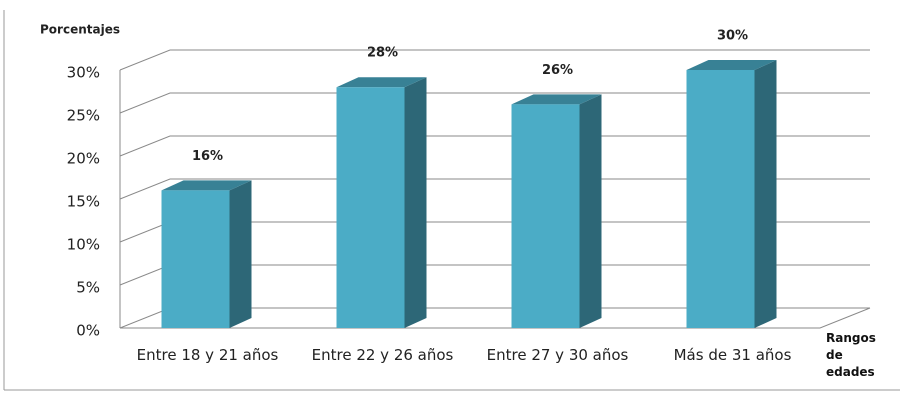 The image size is (906, 396). What do you see at coordinates (557, 70) in the screenshot?
I see `value-label: 26%` at bounding box center [557, 70].